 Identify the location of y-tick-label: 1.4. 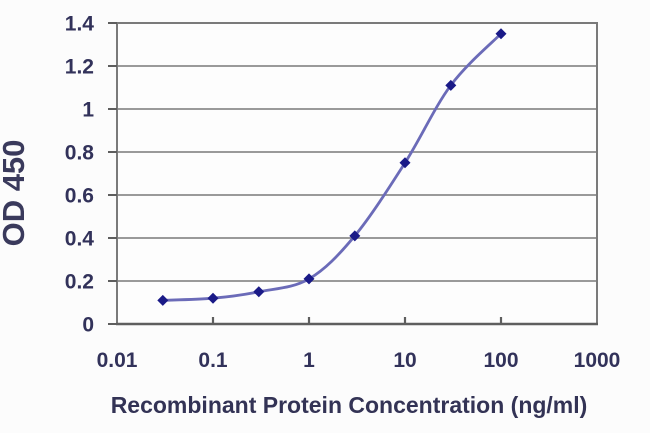
(80, 24).